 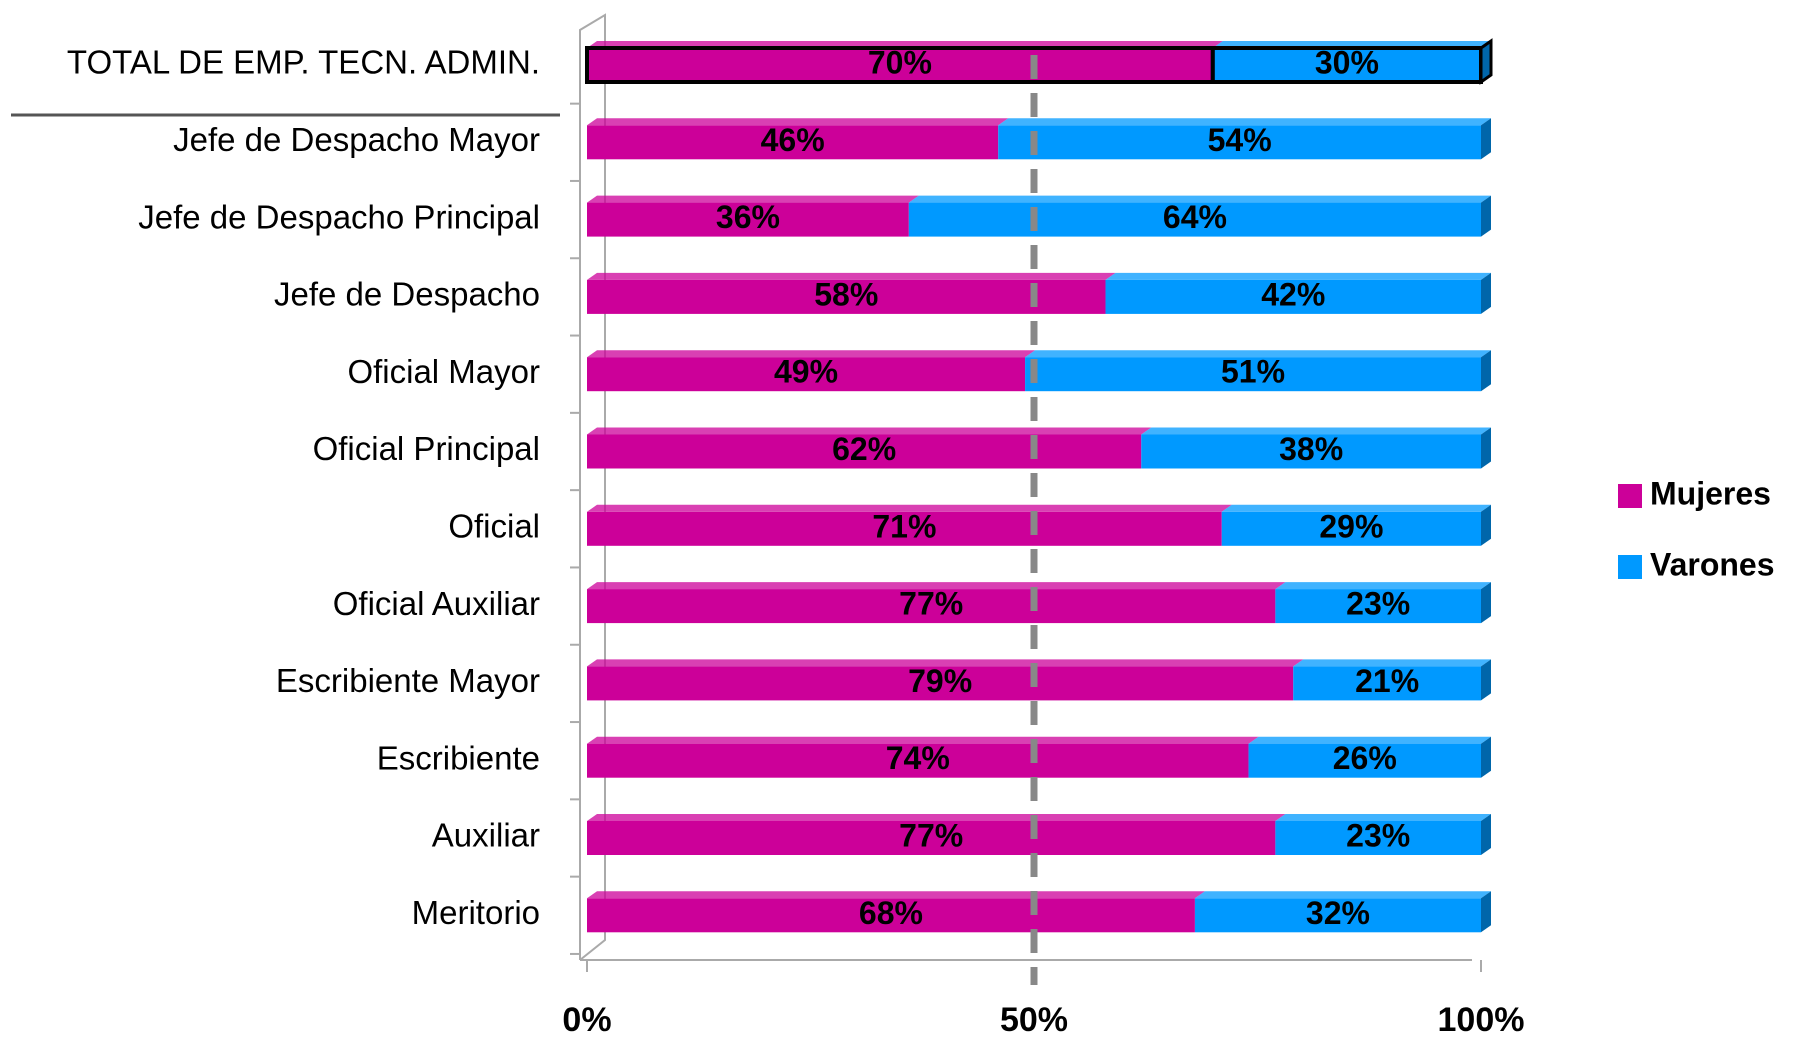 What do you see at coordinates (592, 487) in the screenshot?
I see `axis-wall` at bounding box center [592, 487].